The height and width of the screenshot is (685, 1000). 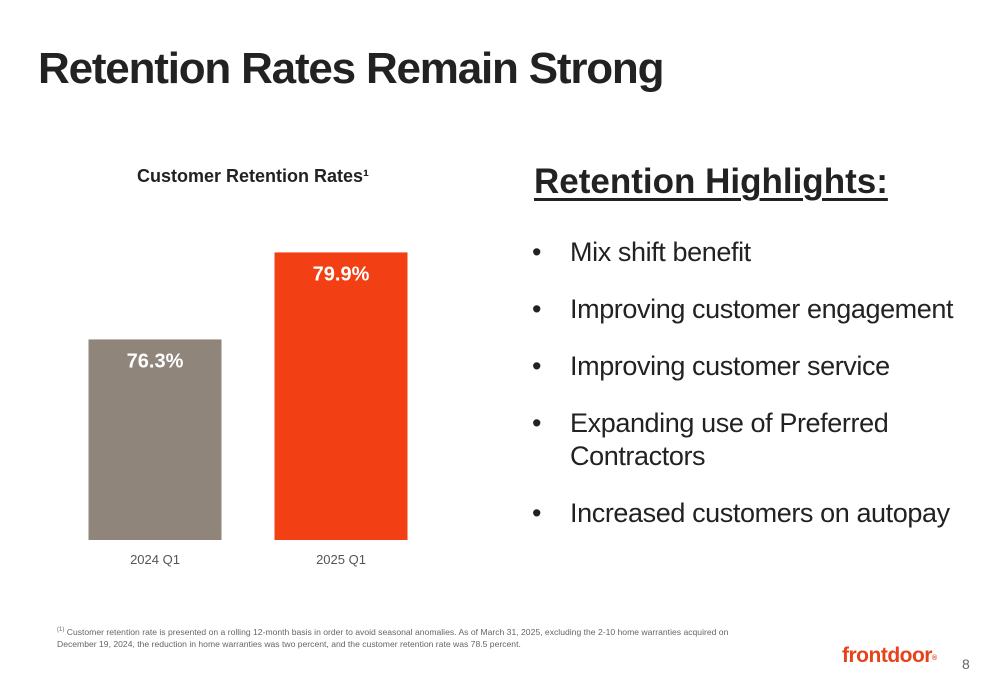 What do you see at coordinates (341, 396) in the screenshot?
I see `bar-2025-q1` at bounding box center [341, 396].